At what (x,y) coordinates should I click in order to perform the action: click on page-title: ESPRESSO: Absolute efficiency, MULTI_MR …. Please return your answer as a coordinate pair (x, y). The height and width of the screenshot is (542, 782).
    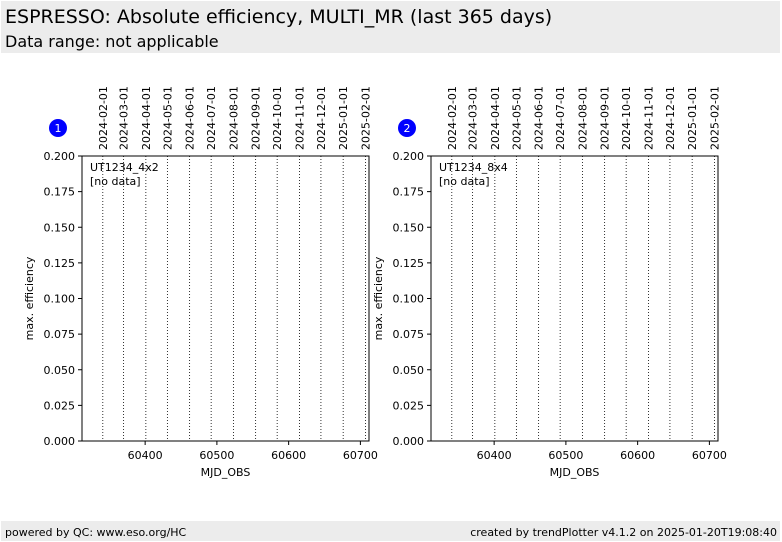
    Looking at the image, I should click on (279, 17).